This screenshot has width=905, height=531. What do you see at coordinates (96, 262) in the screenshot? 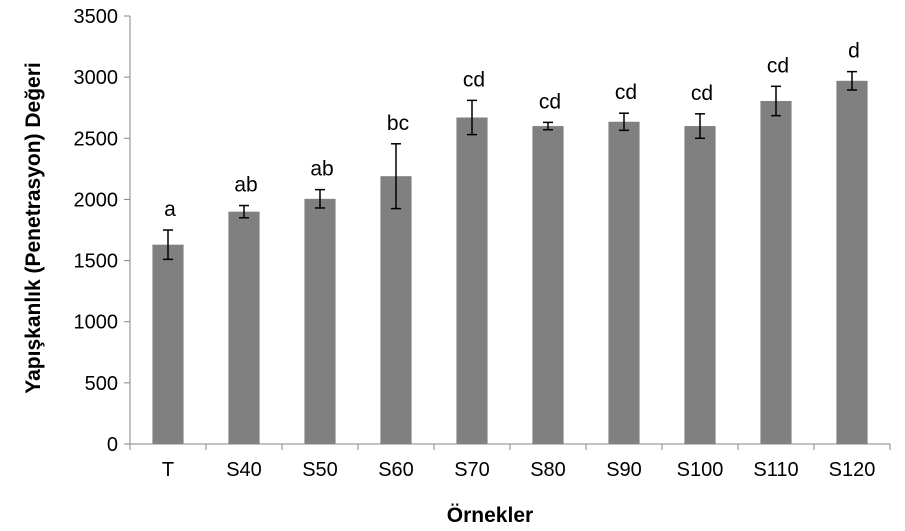
I see `y-tick-label: 1500` at bounding box center [96, 262].